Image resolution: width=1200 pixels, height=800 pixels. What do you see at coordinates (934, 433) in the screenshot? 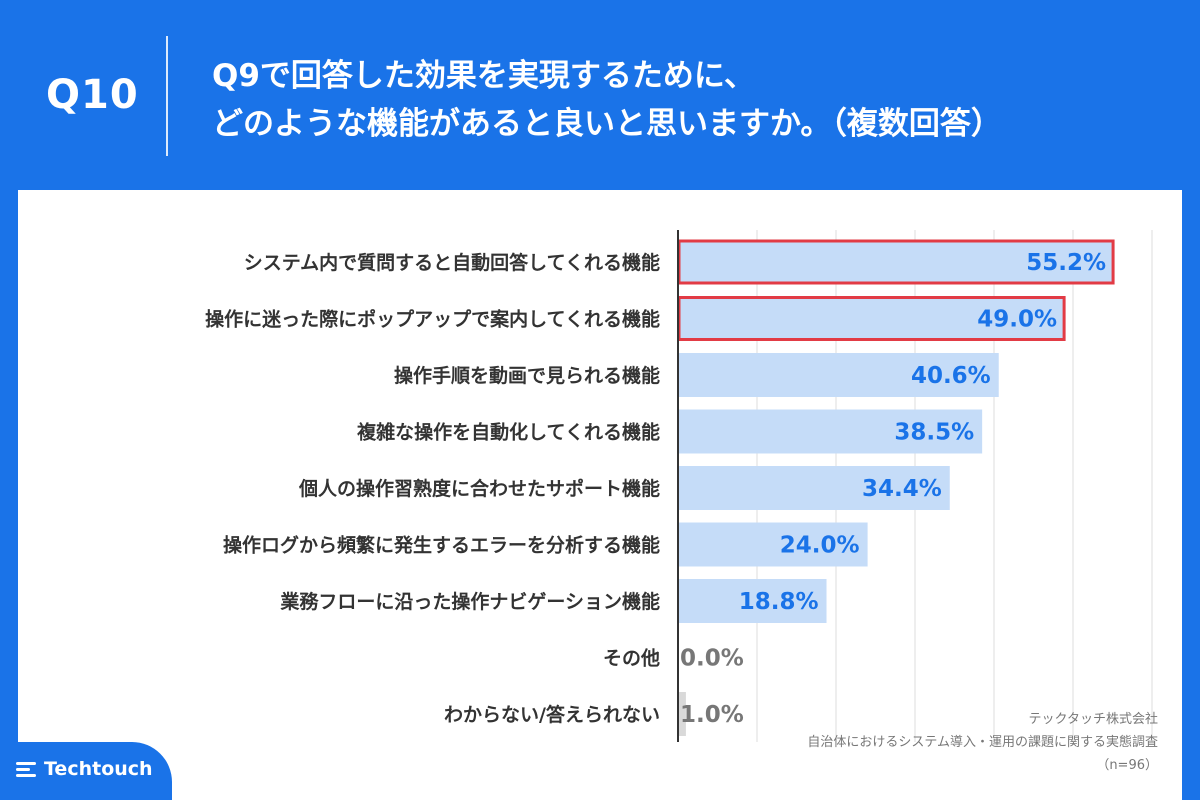
I see `value-label: 38.5%` at bounding box center [934, 433].